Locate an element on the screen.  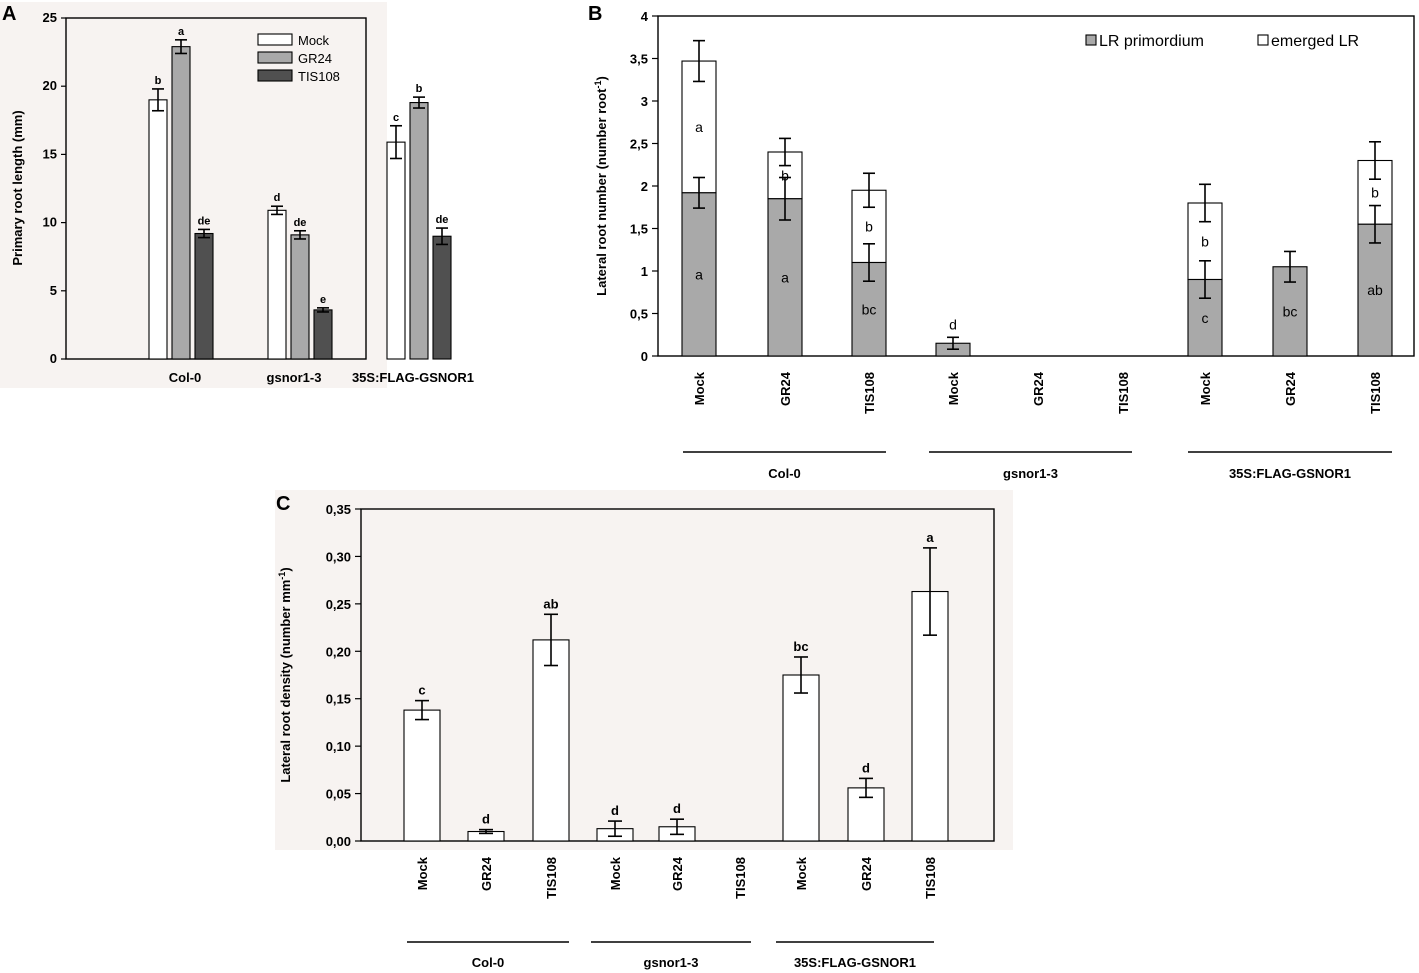
panel-c-y-tick-label: 0,20 is located at coordinates (338, 651).